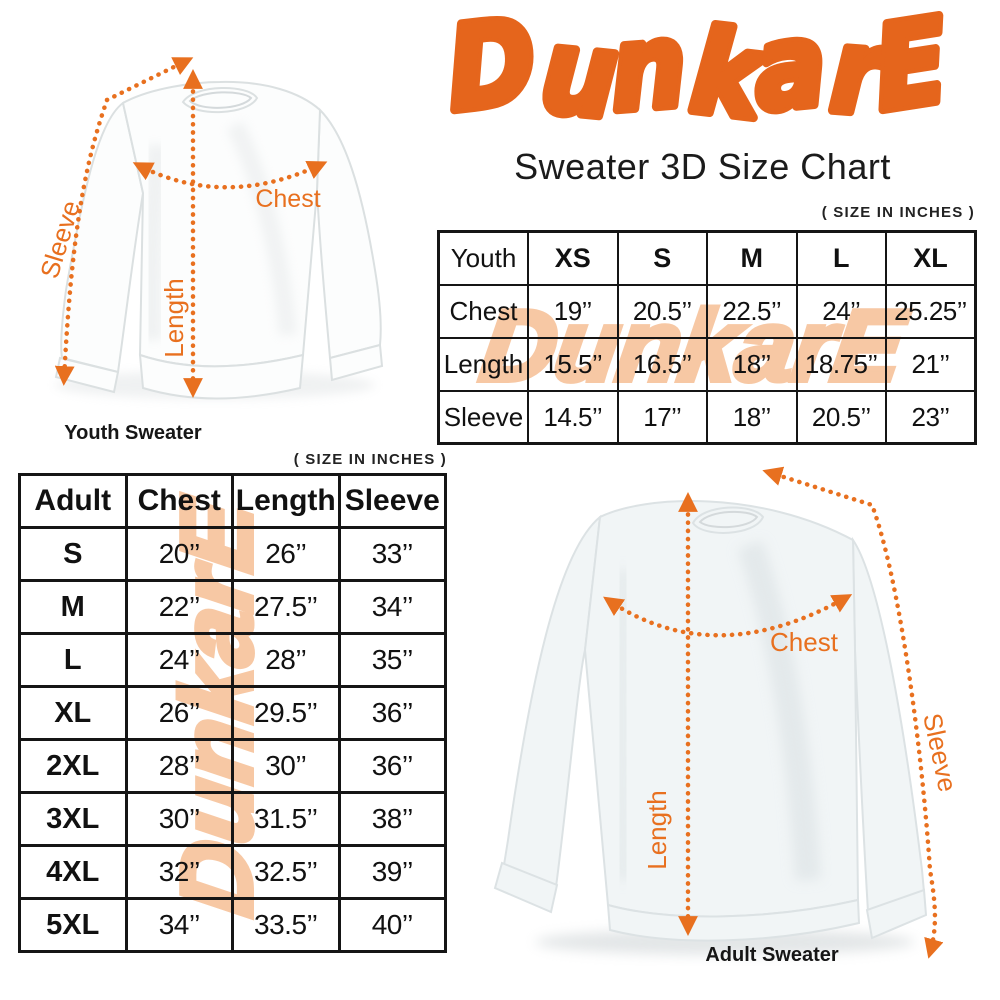 The width and height of the screenshot is (1000, 1000). I want to click on row-label: 5XL, so click(73, 925).